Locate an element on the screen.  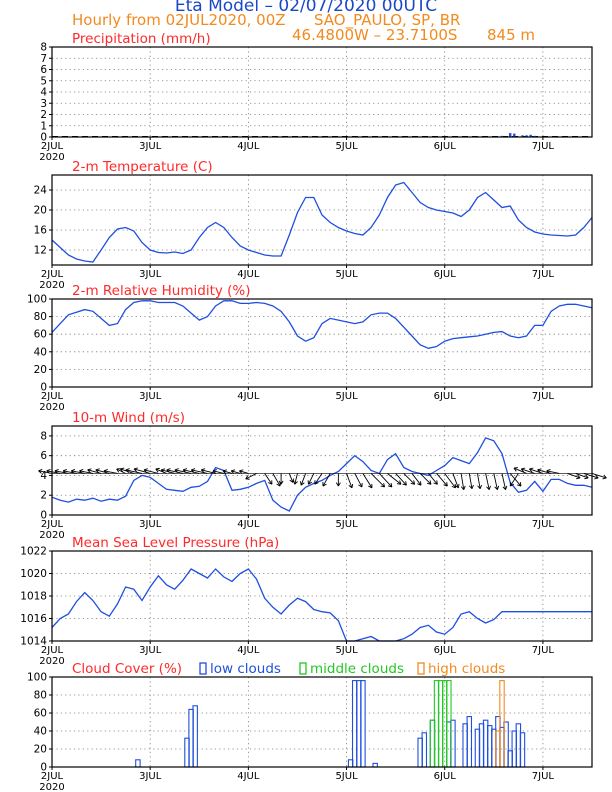
station-name: SAO_PAULO, SP, BR is located at coordinates (387, 20).